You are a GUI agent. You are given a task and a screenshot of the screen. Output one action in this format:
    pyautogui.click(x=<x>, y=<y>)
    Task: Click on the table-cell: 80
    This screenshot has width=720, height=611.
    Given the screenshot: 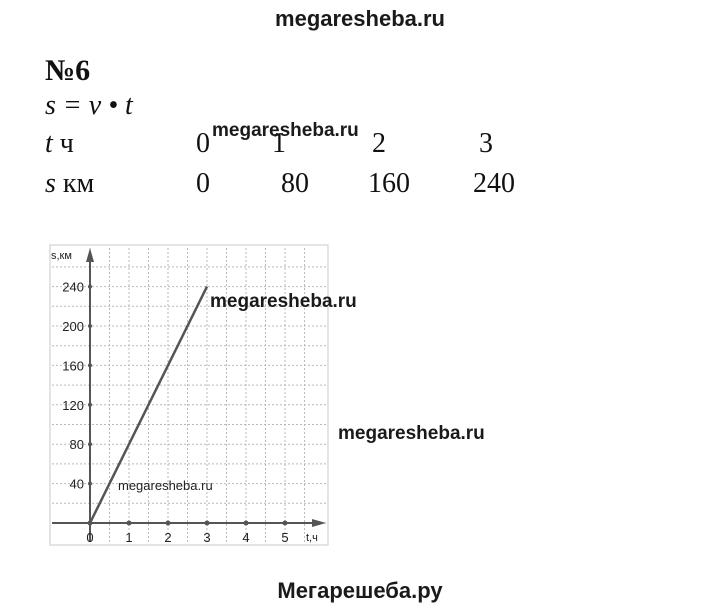 What is the action you would take?
    pyautogui.click(x=295, y=183)
    